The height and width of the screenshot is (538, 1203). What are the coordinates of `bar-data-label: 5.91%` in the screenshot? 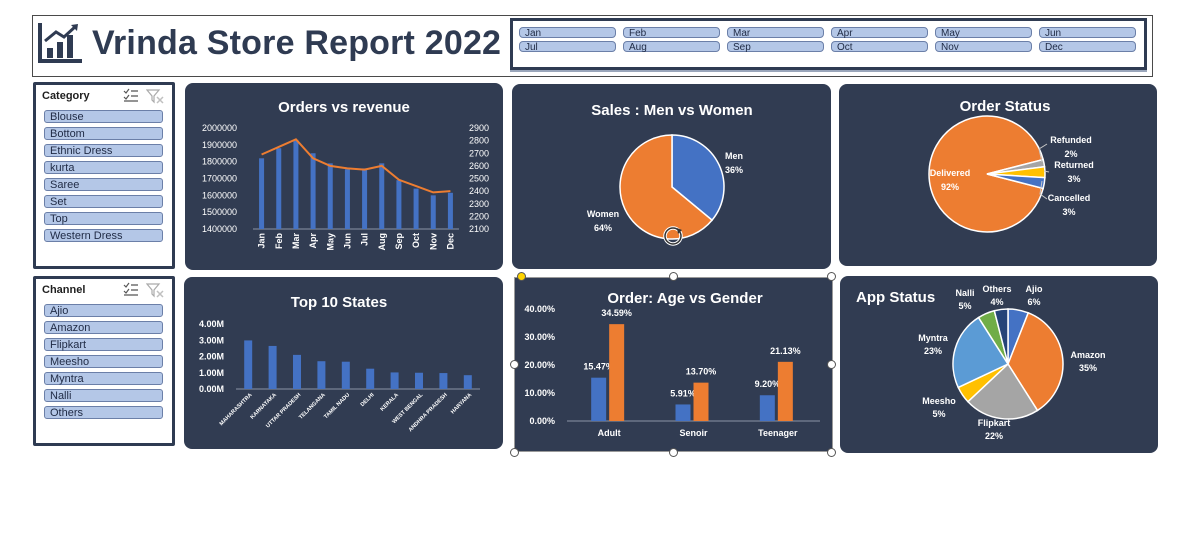 It's located at (683, 393).